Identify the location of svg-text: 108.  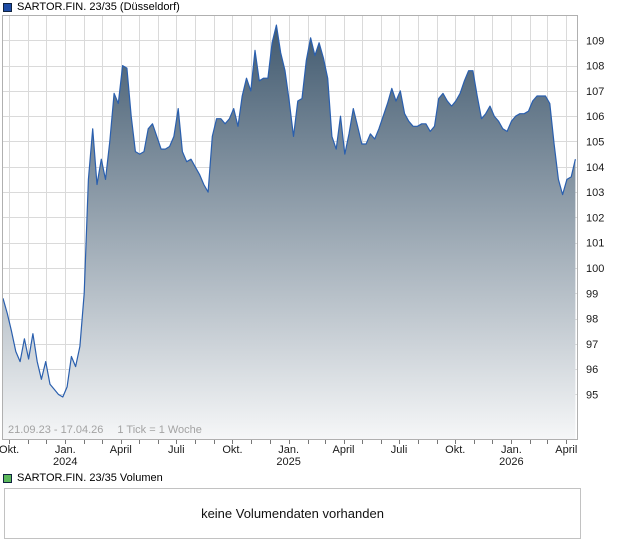
(595, 67).